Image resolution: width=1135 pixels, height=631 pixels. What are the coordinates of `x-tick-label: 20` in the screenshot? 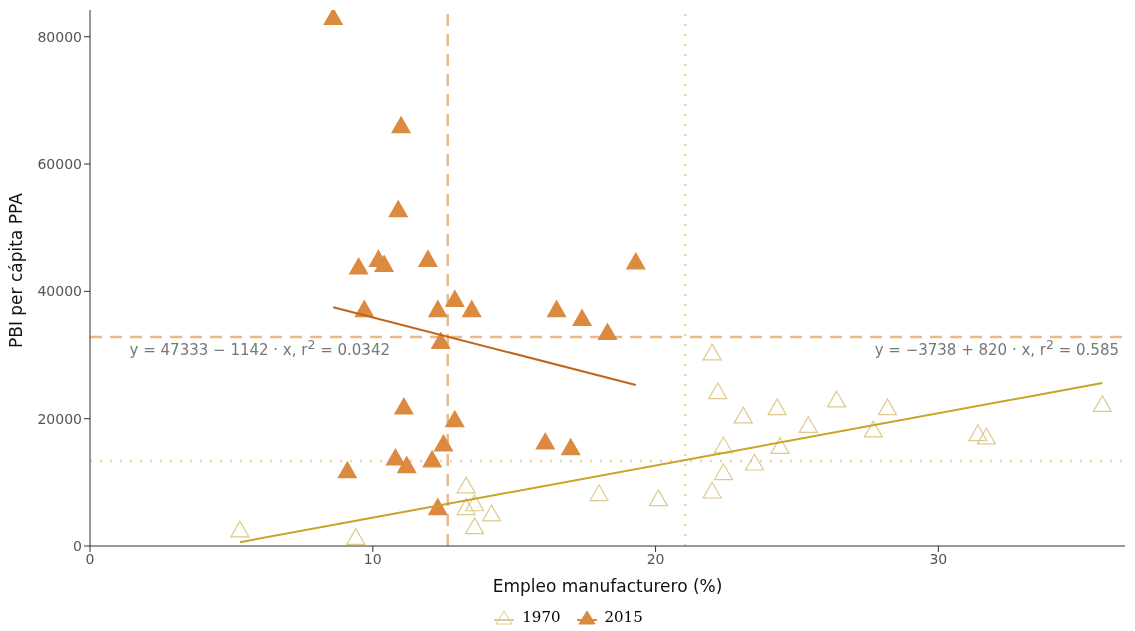 It's located at (655, 558).